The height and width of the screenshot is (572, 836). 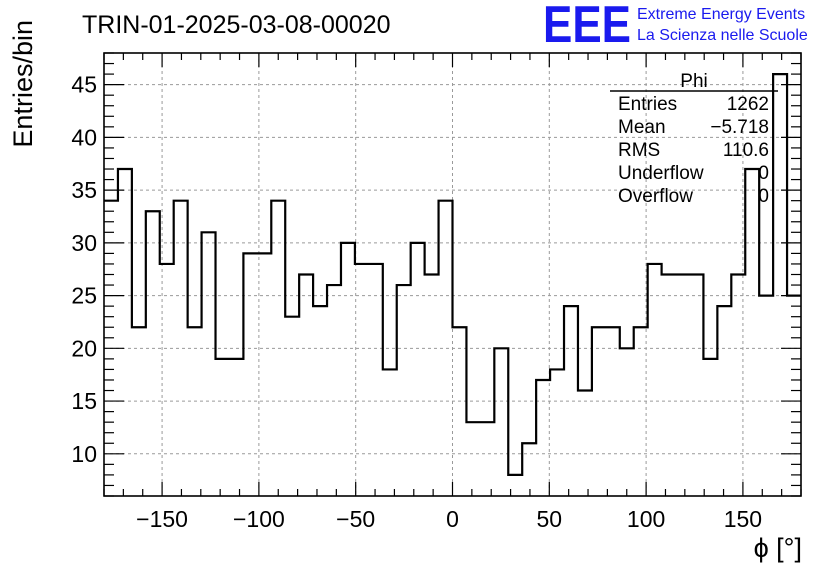 I want to click on stats-box-title: Phi, so click(x=693, y=81).